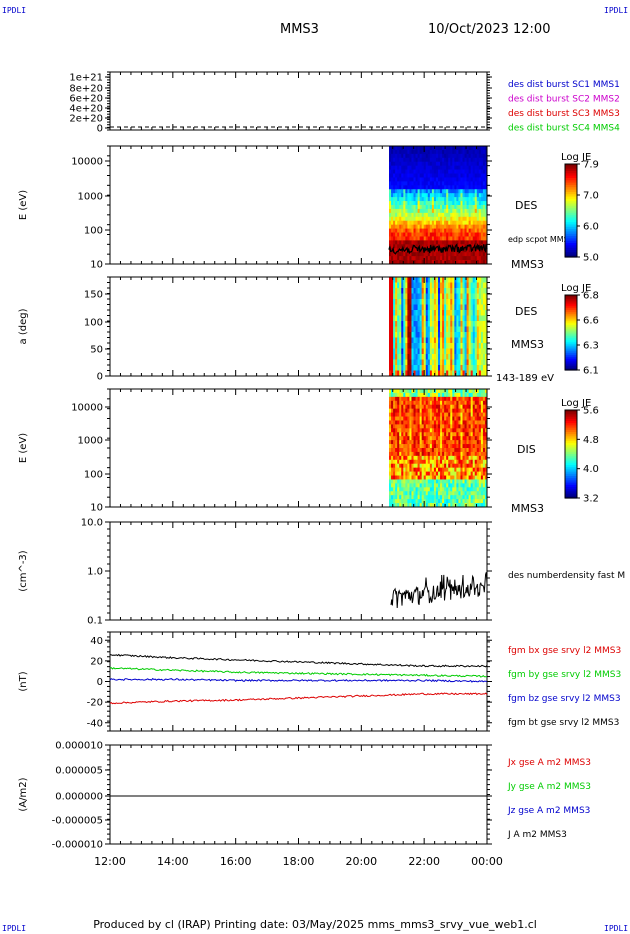 This screenshot has width=630, height=934. I want to click on colorbar-cell, so click(571, 464).